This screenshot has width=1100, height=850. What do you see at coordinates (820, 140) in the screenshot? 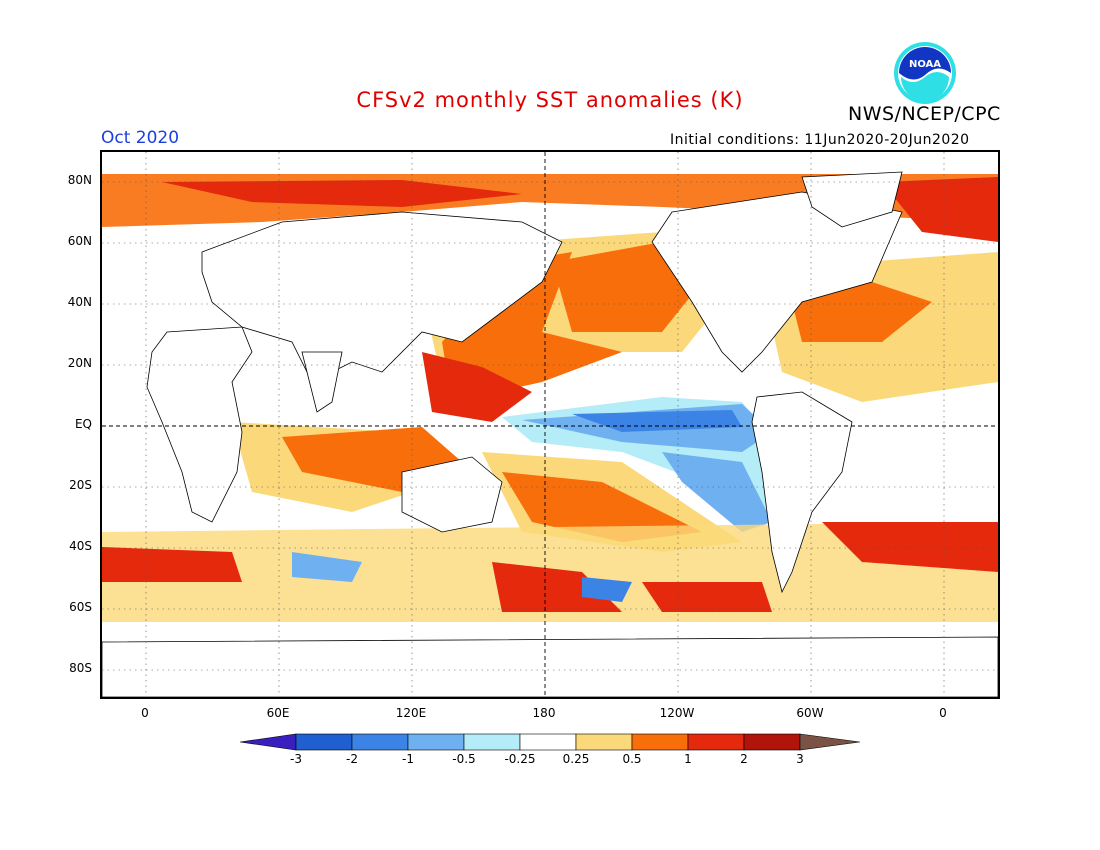
I see `initial-conditions-label: Initial conditions: 11Jun2020-20Jun2020` at bounding box center [820, 140].